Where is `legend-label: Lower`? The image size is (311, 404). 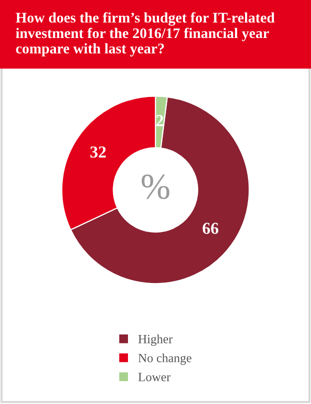 legend-label: Lower is located at coordinates (154, 377).